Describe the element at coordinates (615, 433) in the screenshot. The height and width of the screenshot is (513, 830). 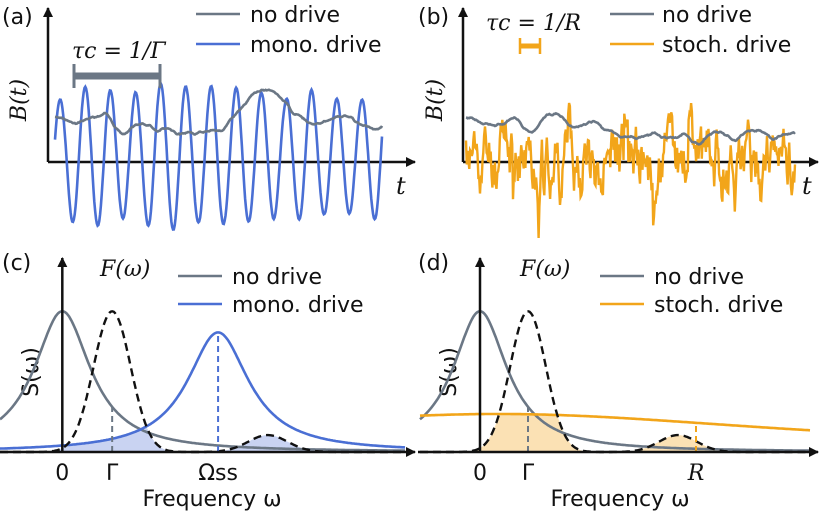
I see `panel-d-overlap-fill` at that location.